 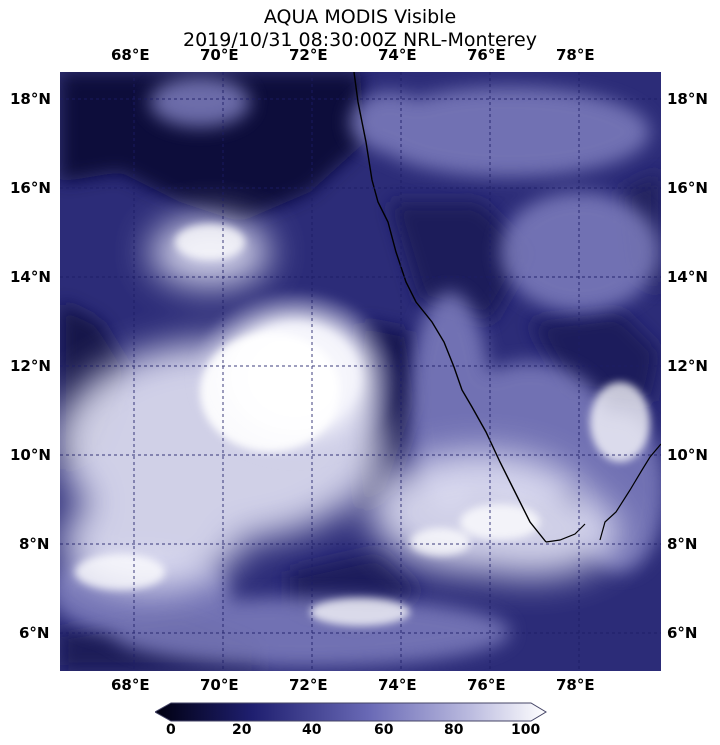 I want to click on lat-label-left-14: 14°N, so click(x=30, y=277).